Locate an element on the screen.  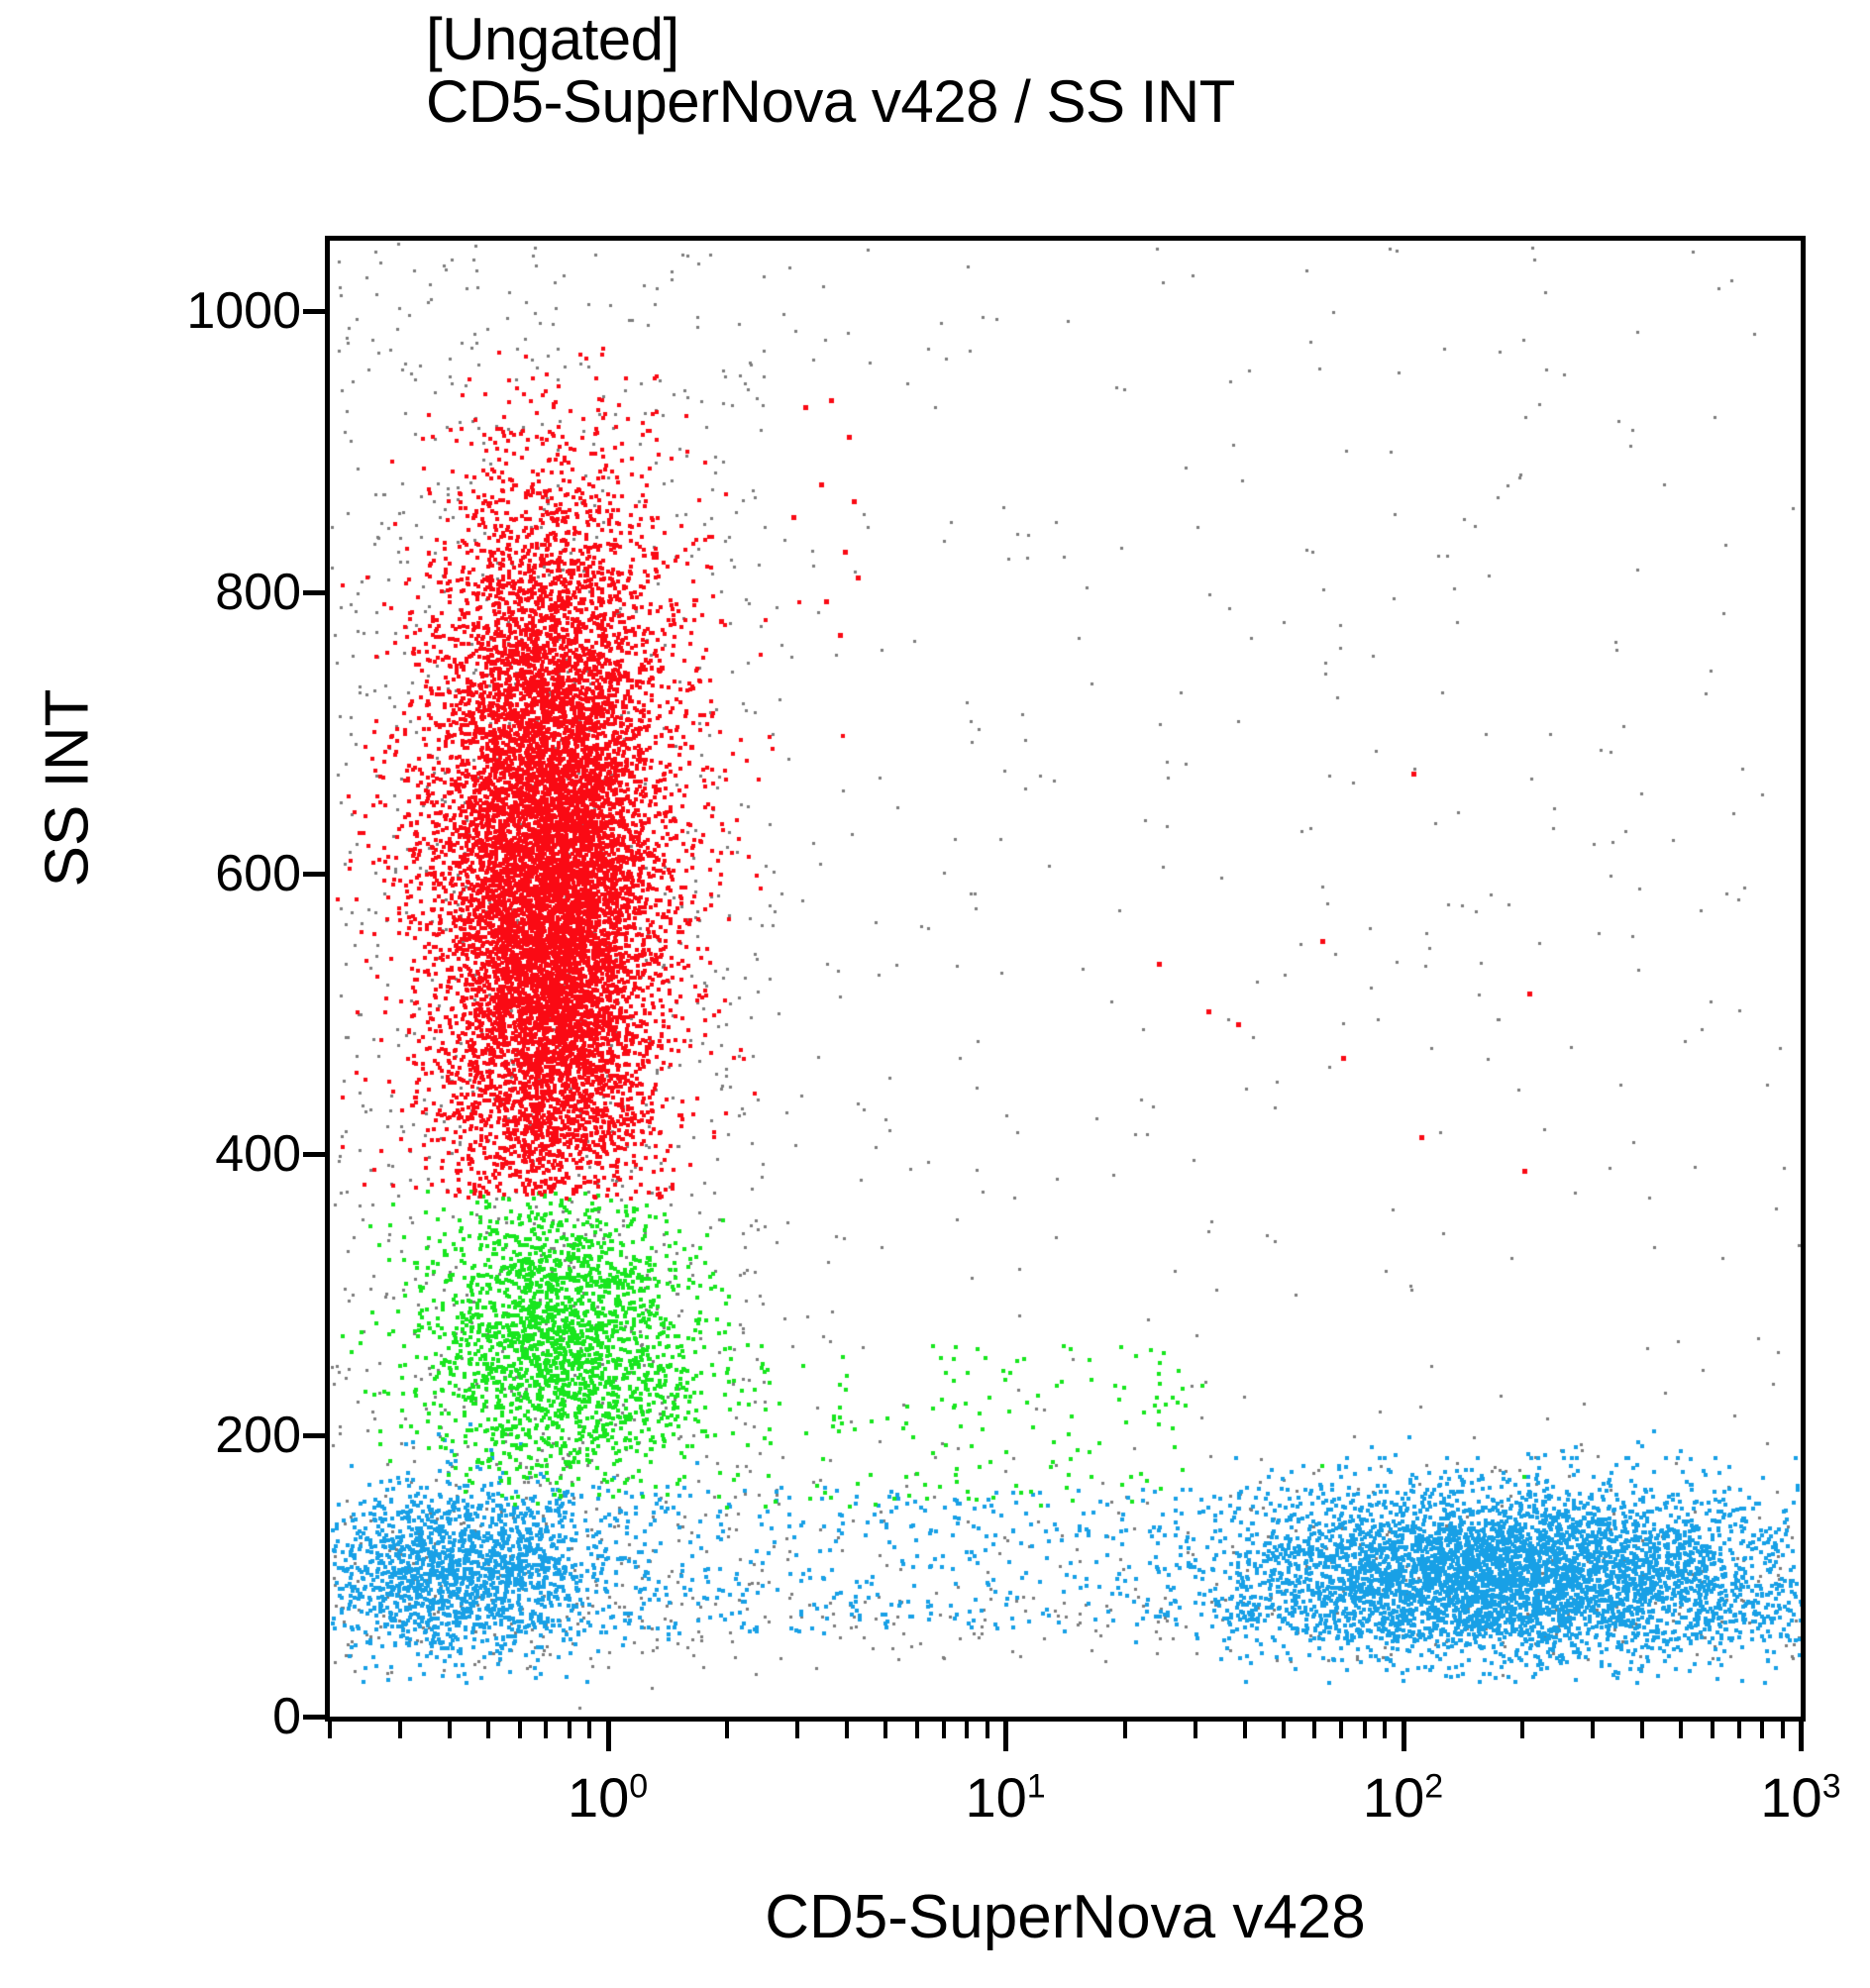
x-tick-label: 10³ is located at coordinates (1800, 1797).